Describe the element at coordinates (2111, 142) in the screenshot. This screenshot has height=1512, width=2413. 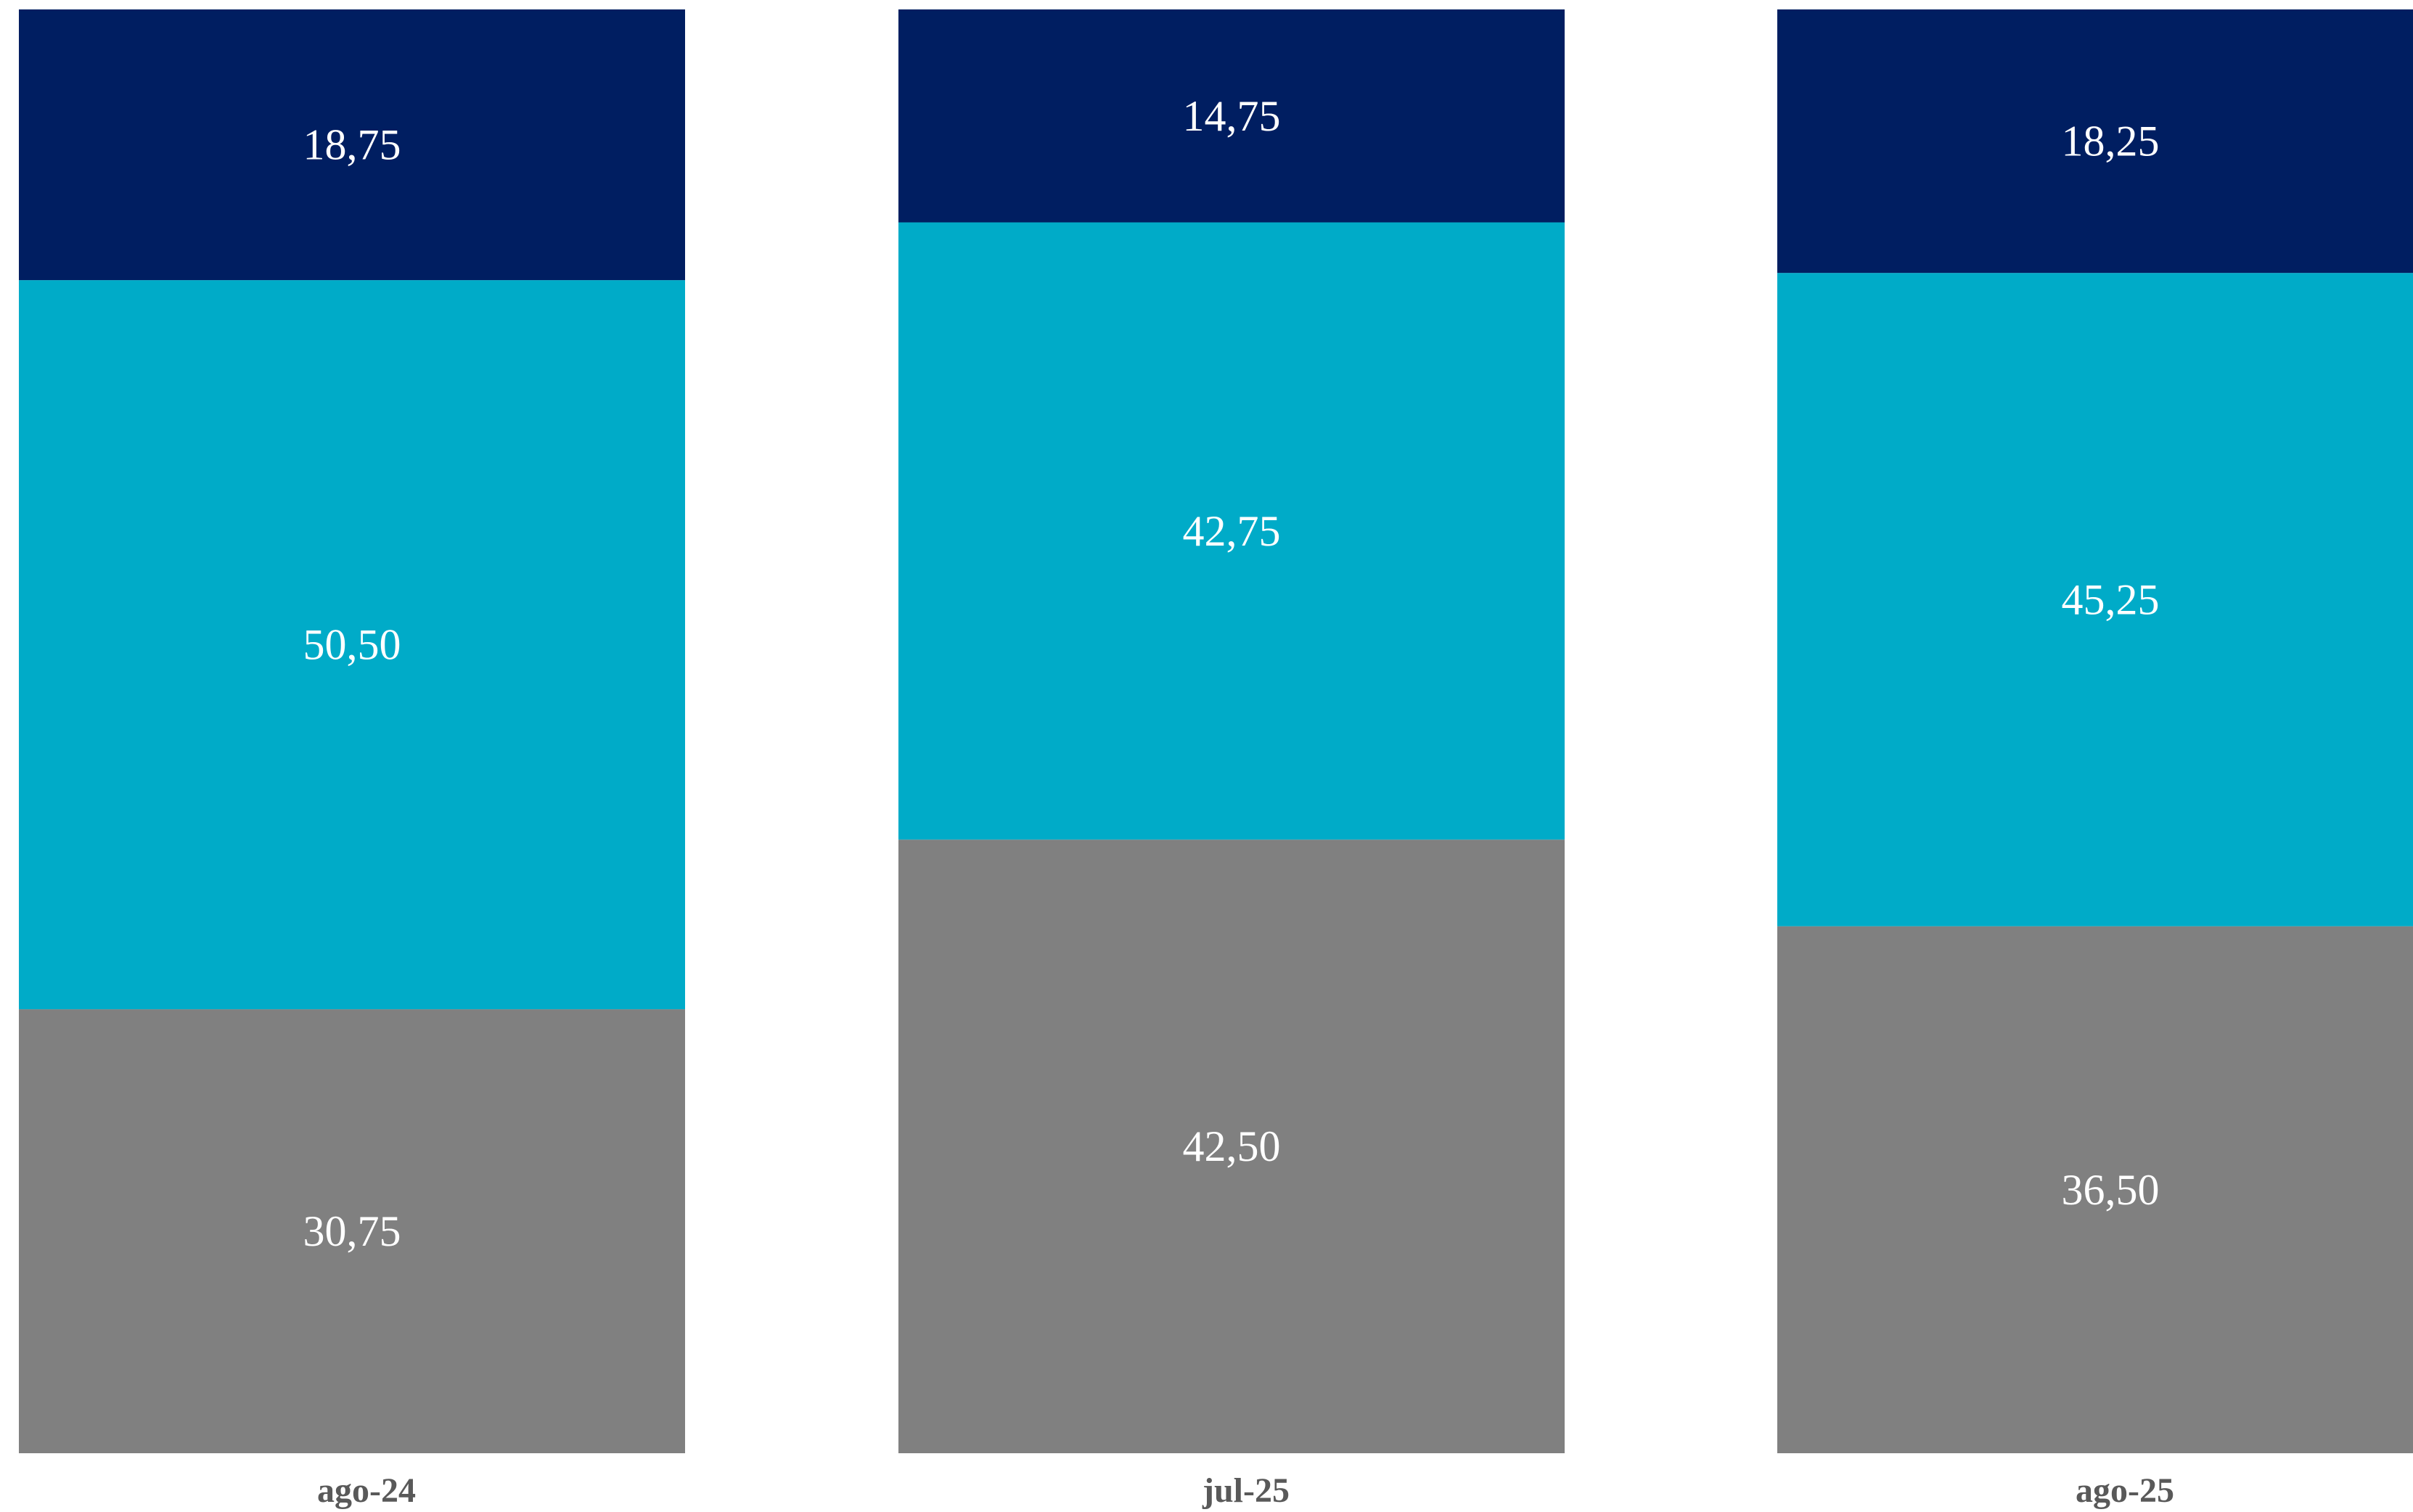
I see `data-label-ago-25-s2: 18,25` at that location.